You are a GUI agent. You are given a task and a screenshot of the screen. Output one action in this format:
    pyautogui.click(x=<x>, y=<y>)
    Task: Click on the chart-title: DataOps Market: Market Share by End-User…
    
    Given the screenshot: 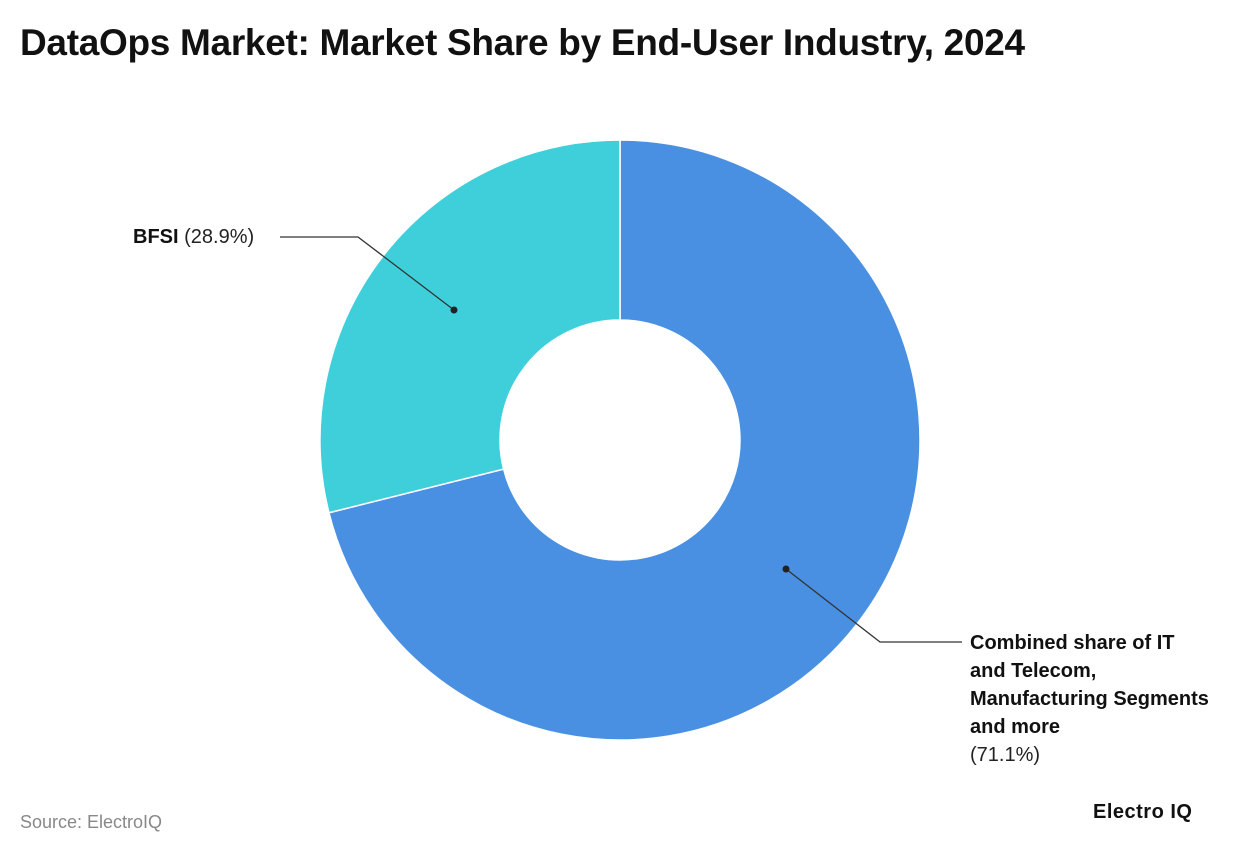 What is the action you would take?
    pyautogui.click(x=522, y=42)
    